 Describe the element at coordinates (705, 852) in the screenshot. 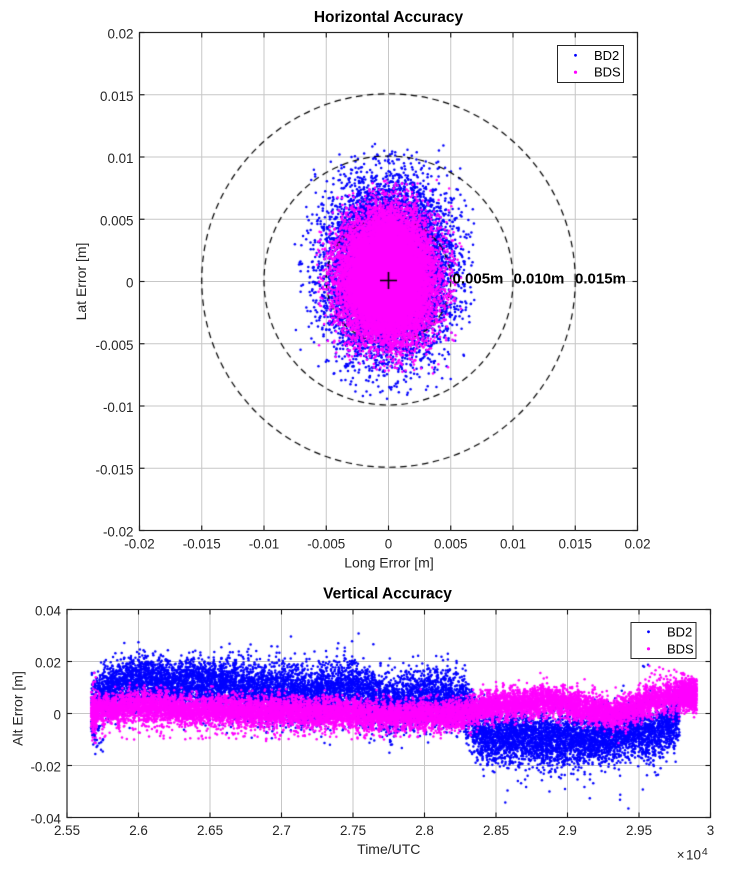

I see `svg-text: 4` at that location.